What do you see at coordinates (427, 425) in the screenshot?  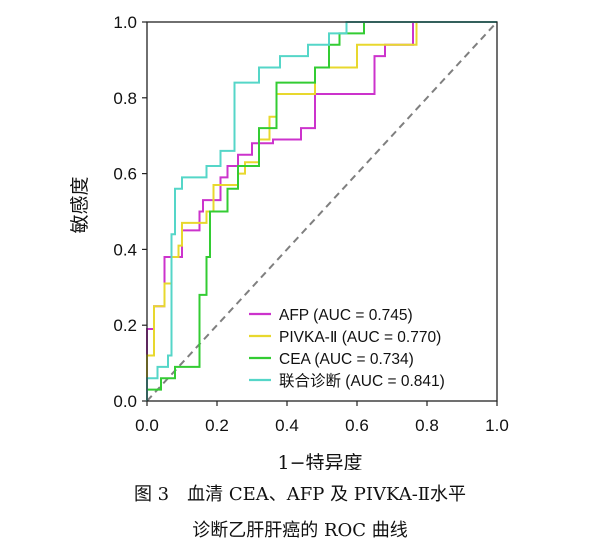 I see `x-tick-label: 0.8` at bounding box center [427, 425].